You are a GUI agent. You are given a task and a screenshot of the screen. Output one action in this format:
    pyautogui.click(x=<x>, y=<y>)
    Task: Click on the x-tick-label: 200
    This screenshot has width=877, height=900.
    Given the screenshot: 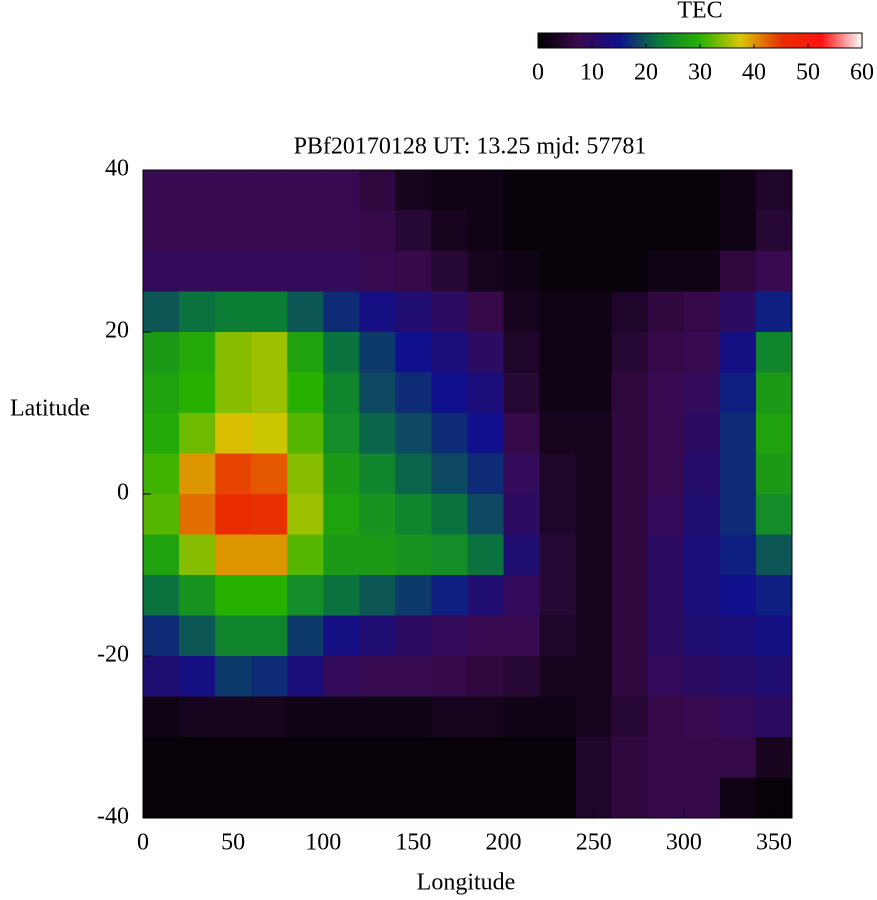 What is the action you would take?
    pyautogui.click(x=504, y=843)
    